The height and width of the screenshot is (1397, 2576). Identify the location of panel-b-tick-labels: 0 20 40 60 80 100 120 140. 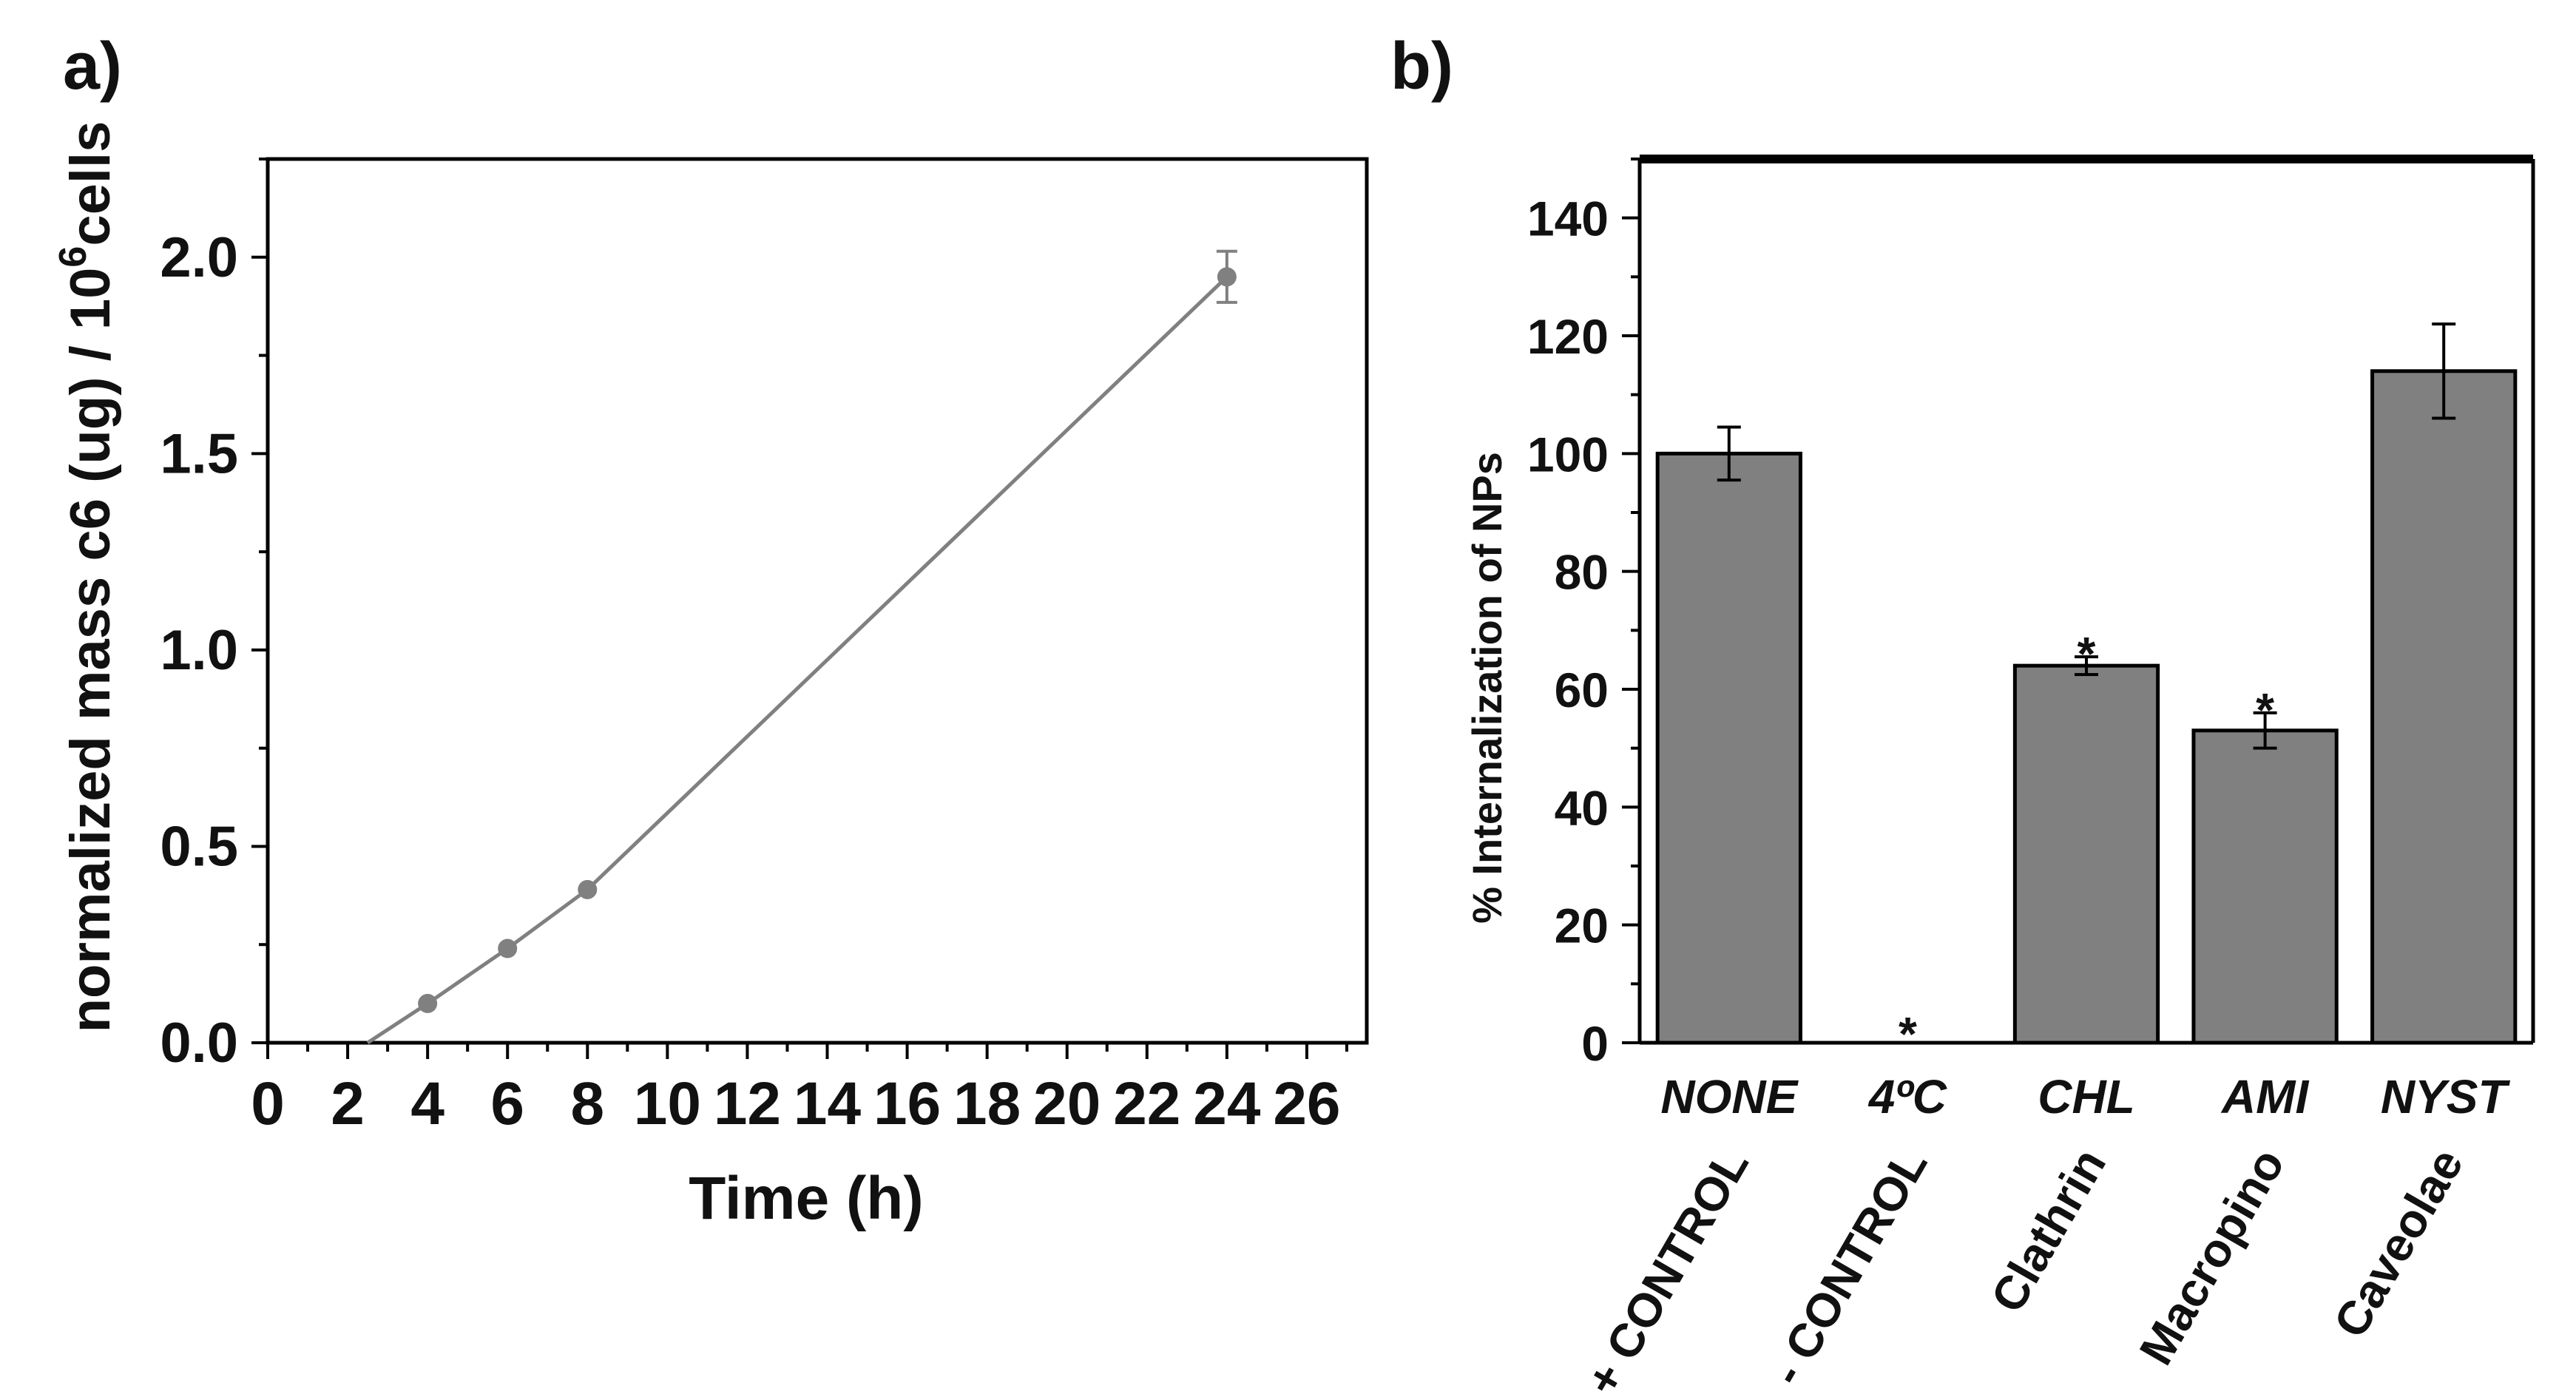
(1568, 631).